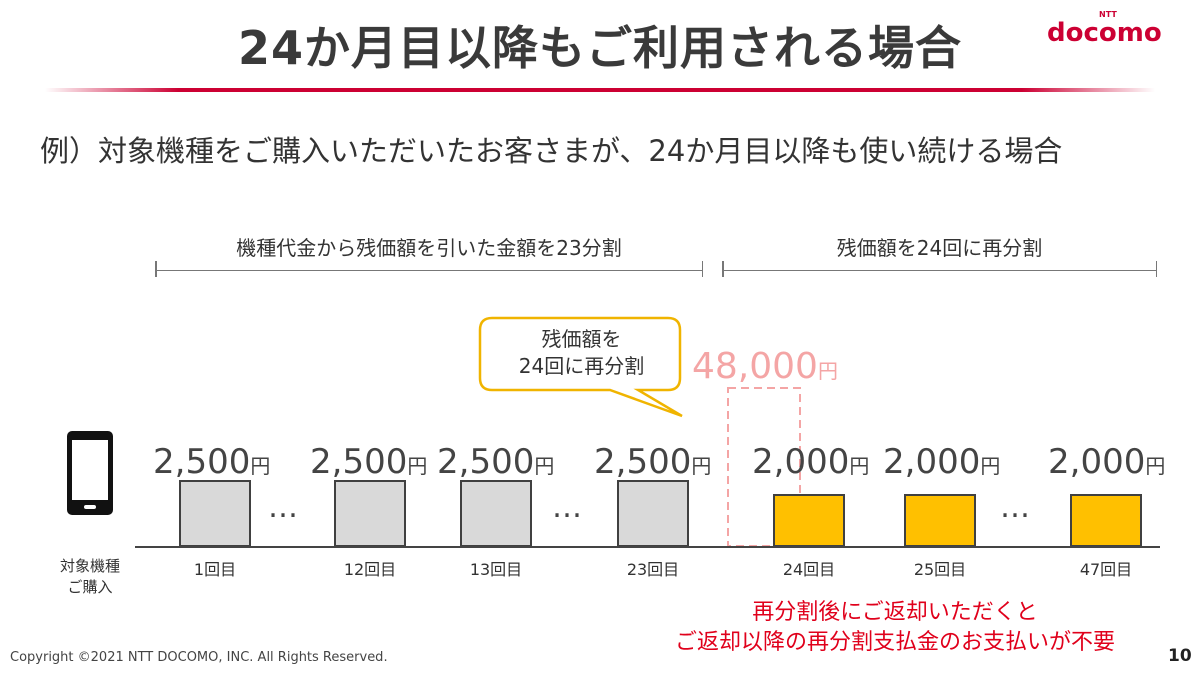  What do you see at coordinates (429, 248) in the screenshot?
I see `range-label-first: 機種代金から残価額を引いた金額を23分割` at bounding box center [429, 248].